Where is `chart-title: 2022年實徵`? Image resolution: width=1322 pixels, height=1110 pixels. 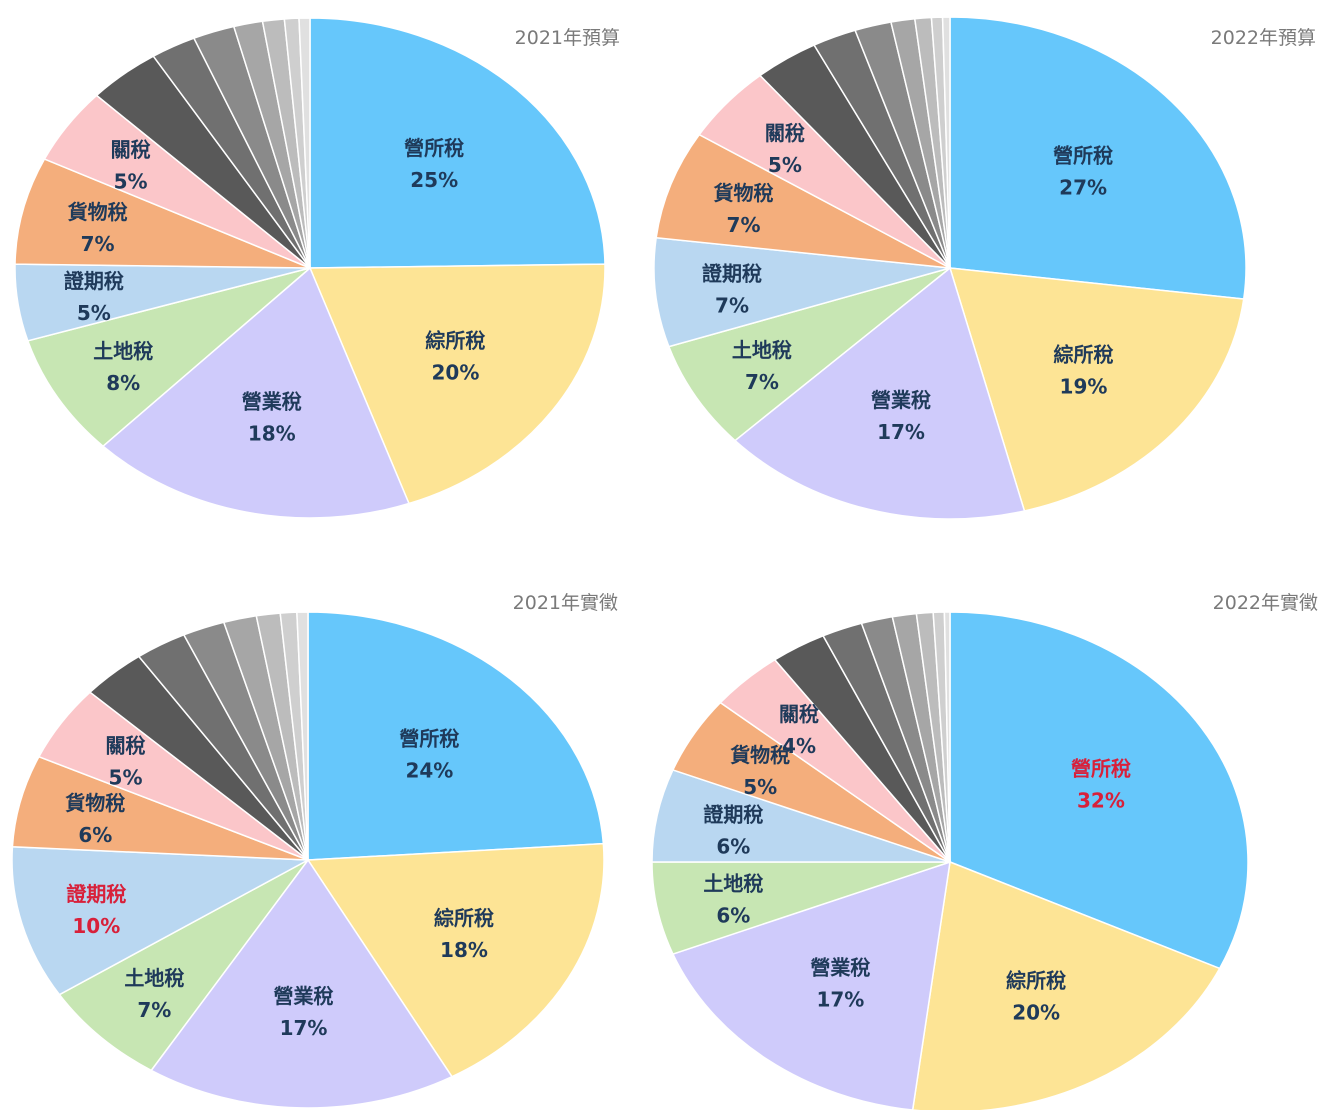 chart-title: 2022年實徵 is located at coordinates (1265, 603).